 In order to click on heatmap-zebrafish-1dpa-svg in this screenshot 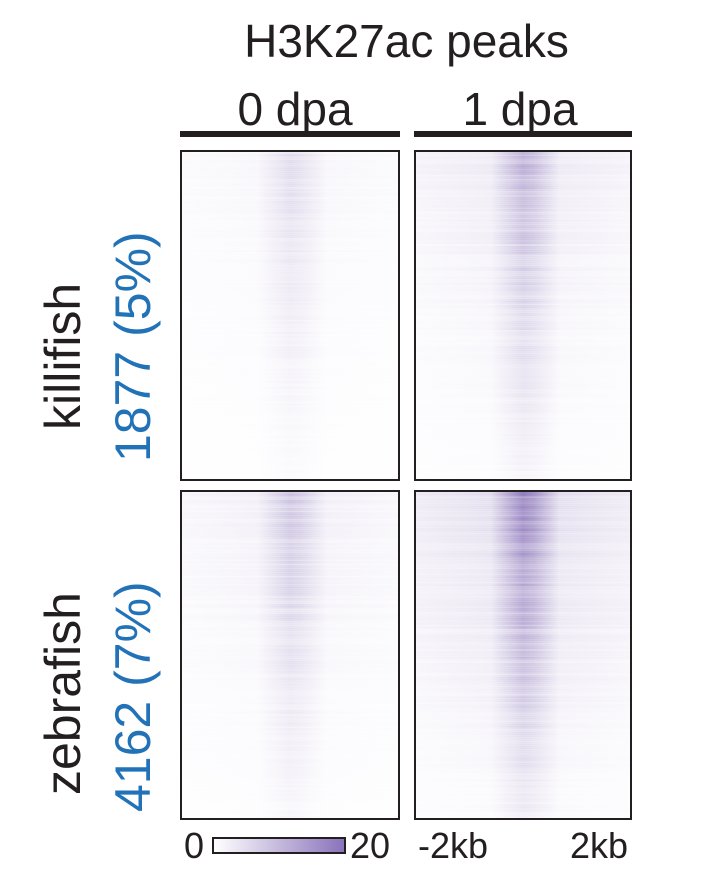, I will do `click(523, 655)`.